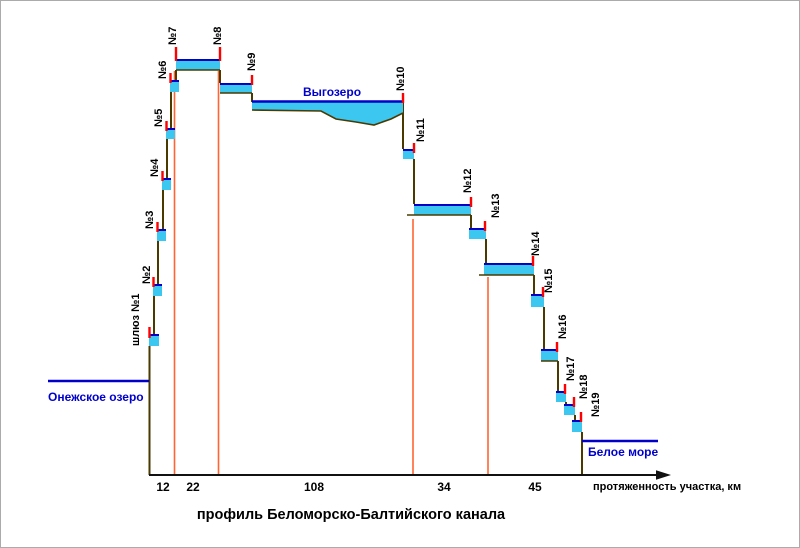  What do you see at coordinates (663, 475) in the screenshot?
I see `axis-arrow-icon` at bounding box center [663, 475].